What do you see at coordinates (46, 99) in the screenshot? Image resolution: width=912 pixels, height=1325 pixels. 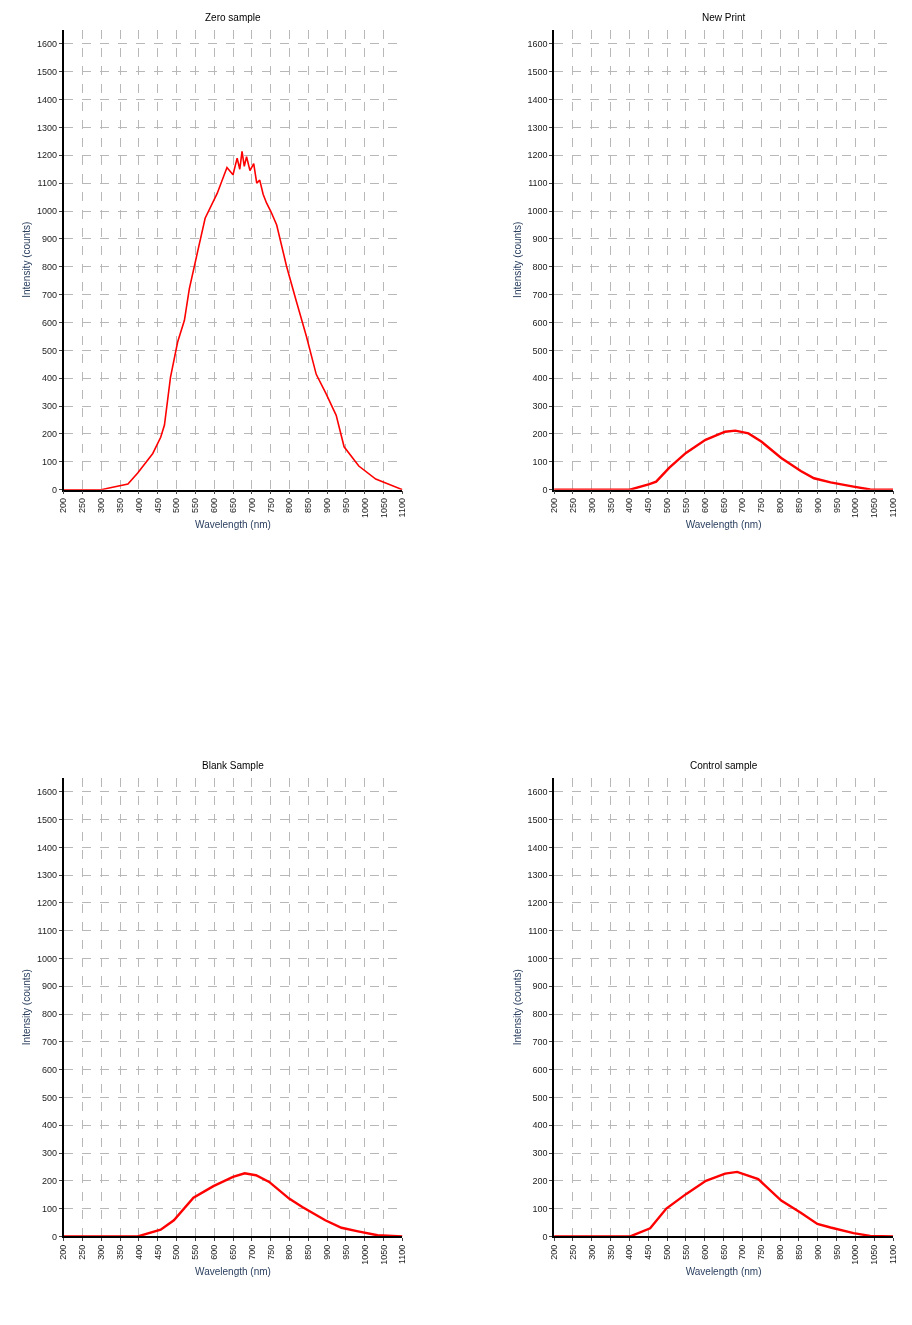 I see `y-tick-label: 1400` at bounding box center [46, 99].